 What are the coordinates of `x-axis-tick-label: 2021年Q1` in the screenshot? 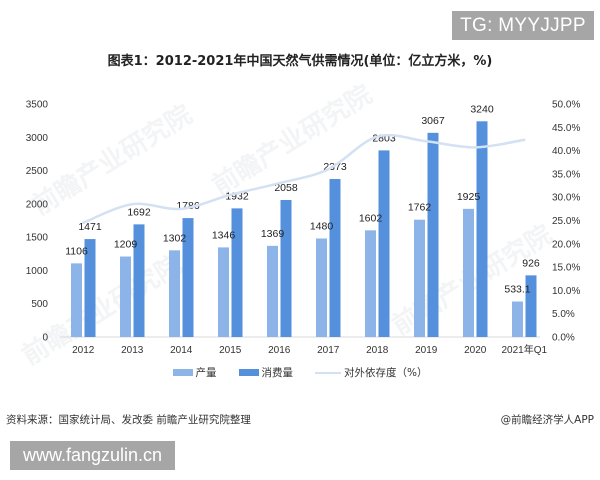 It's located at (524, 349).